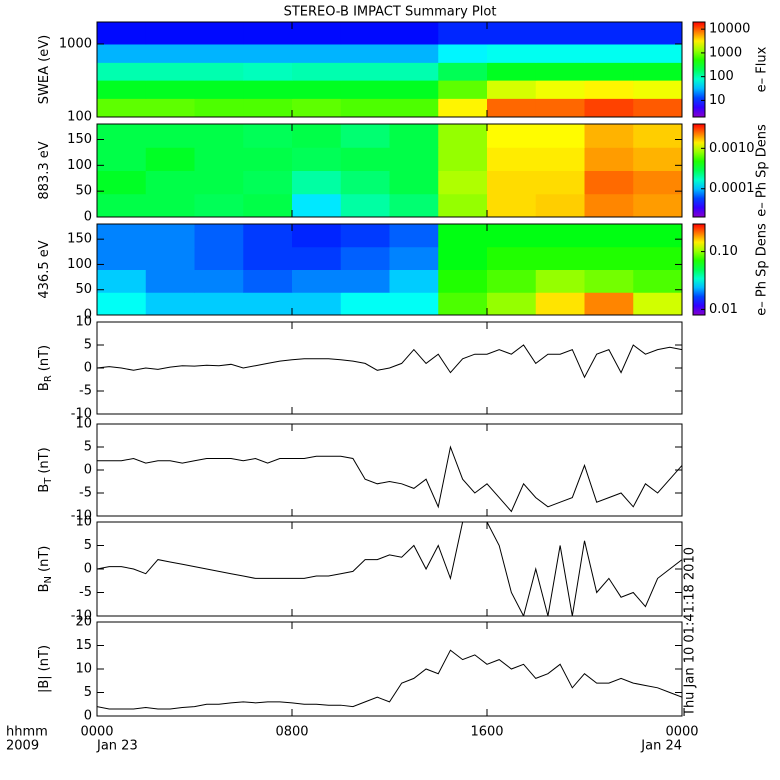 Image resolution: width=780 pixels, height=780 pixels. What do you see at coordinates (117, 746) in the screenshot?
I see `x-date-label: Jan 23` at bounding box center [117, 746].